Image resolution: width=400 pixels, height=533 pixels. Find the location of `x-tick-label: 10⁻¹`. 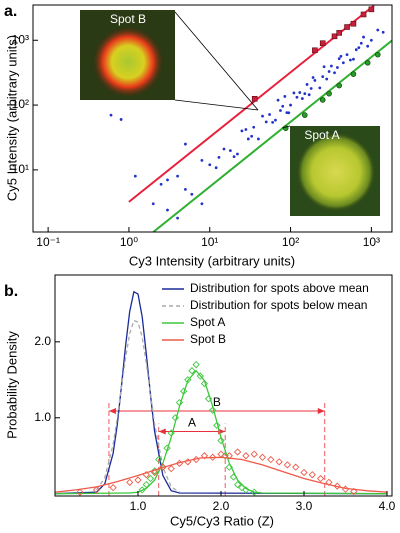

x-tick-label: 10⁻¹ is located at coordinates (48, 242).